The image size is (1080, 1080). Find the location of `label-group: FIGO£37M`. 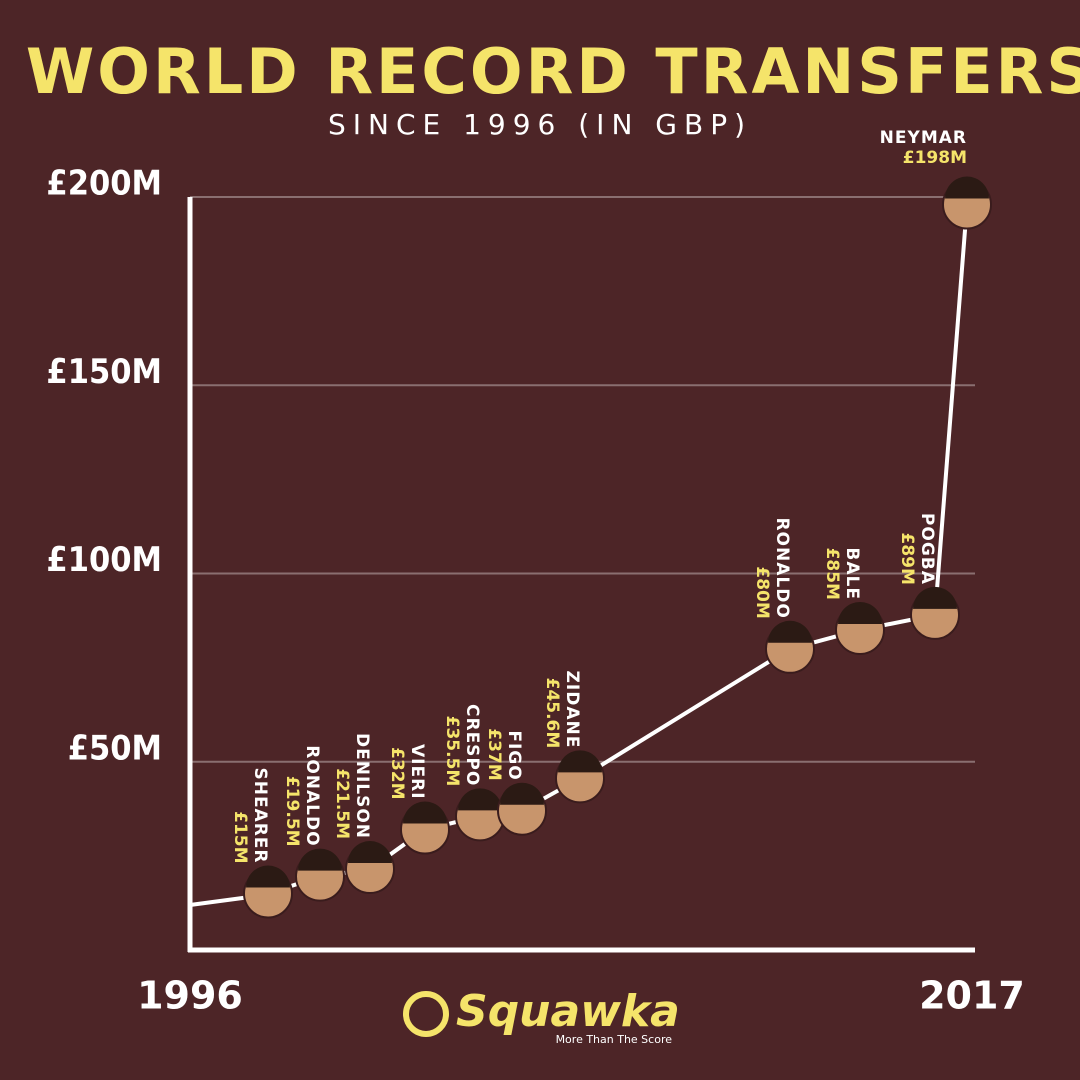

label-group: FIGO£37M is located at coordinates (504, 754).